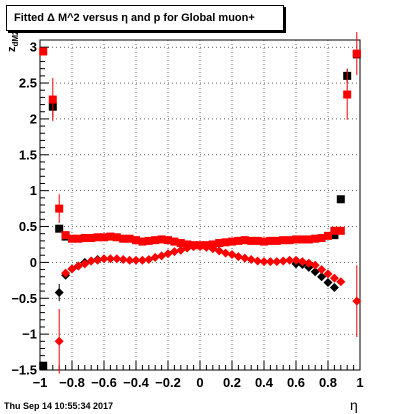 The image size is (400, 414). What do you see at coordinates (296, 382) in the screenshot?
I see `x-tick-label: 0.6` at bounding box center [296, 382].